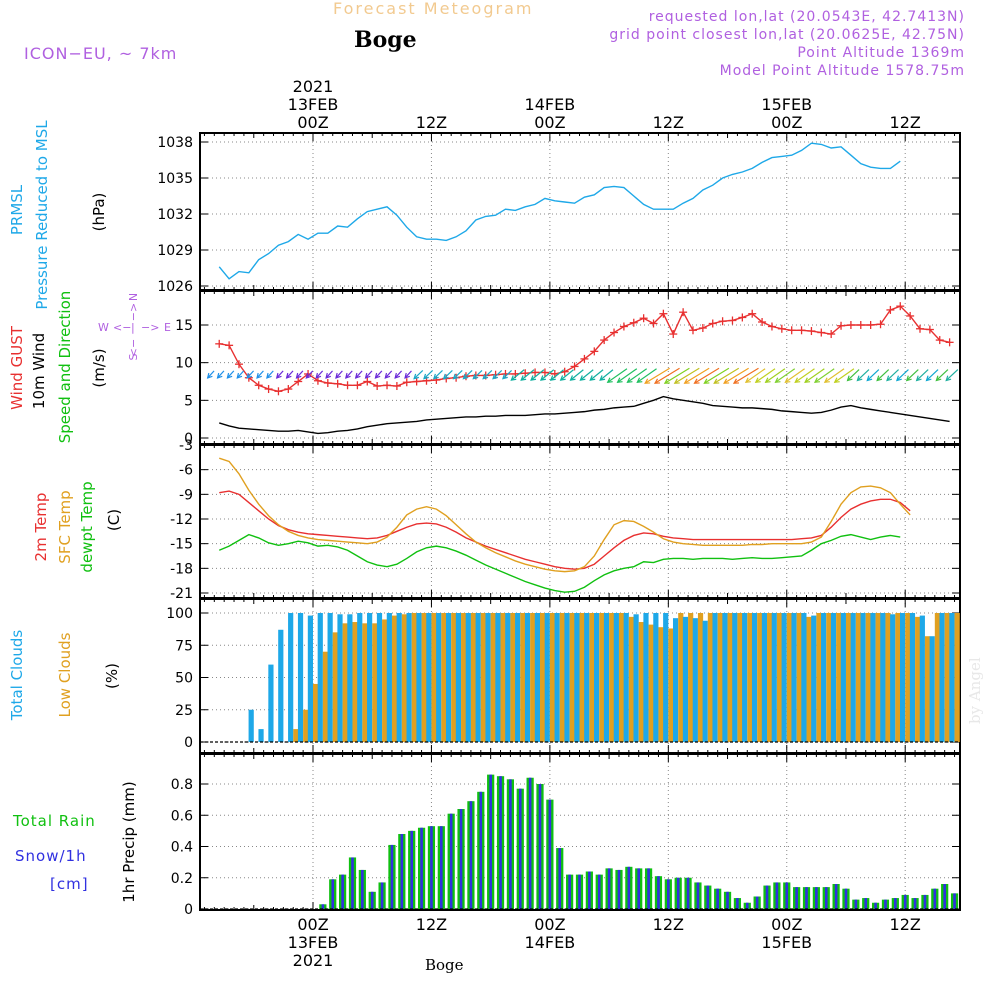 The image size is (1000, 1000). What do you see at coordinates (186, 495) in the screenshot?
I see `temp-y-tick-label: -9` at bounding box center [186, 495].